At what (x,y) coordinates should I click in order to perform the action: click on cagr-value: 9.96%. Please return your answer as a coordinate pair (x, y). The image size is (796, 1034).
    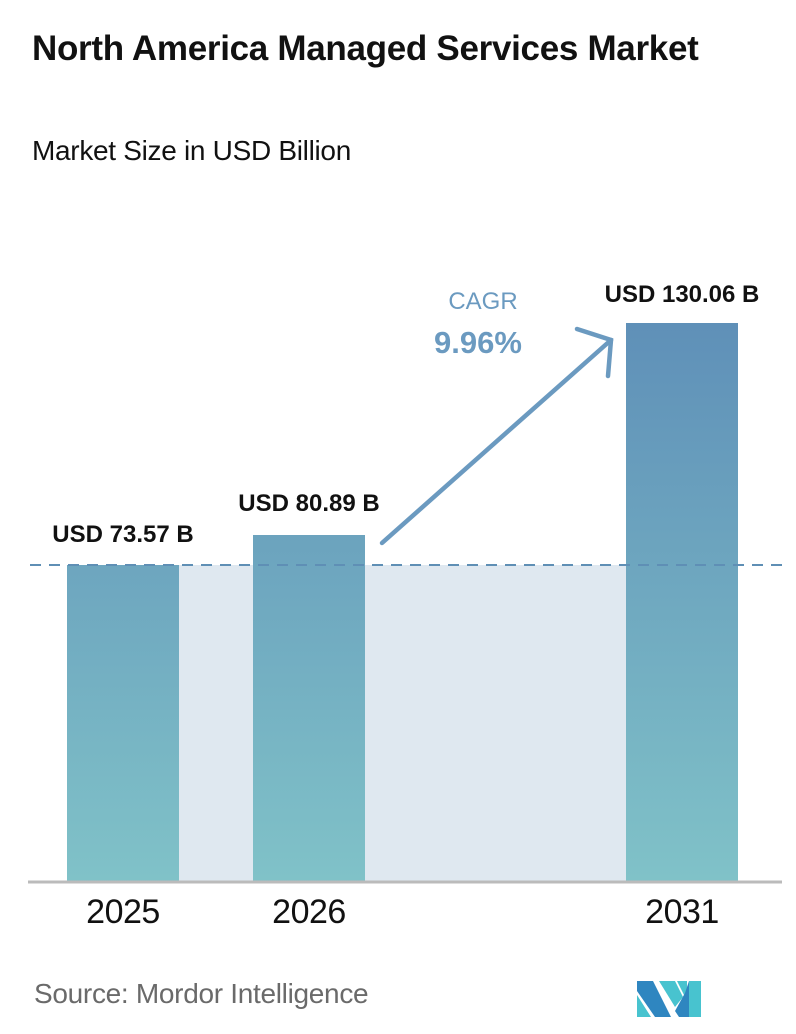
    Looking at the image, I should click on (478, 342).